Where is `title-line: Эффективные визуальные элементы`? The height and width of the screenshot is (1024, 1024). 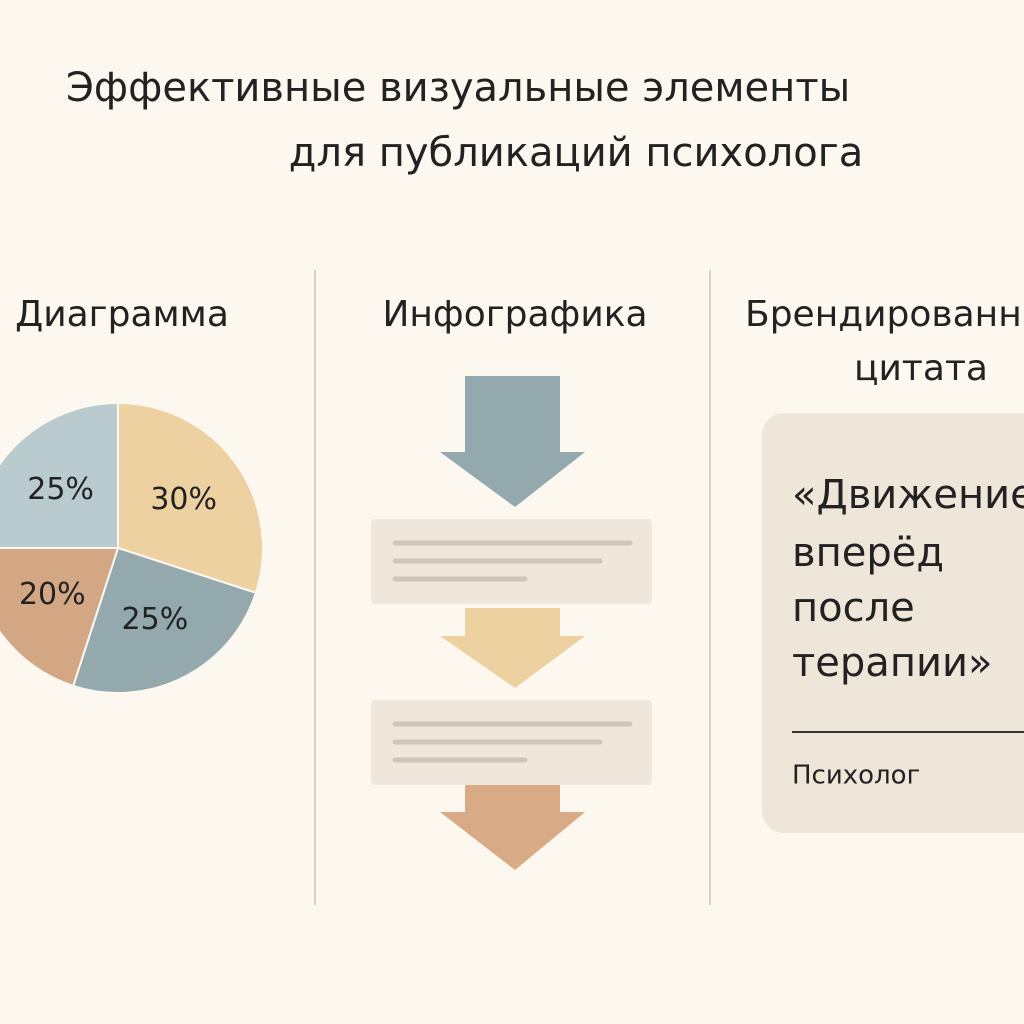
title-line: Эффективные визуальные элементы is located at coordinates (458, 88).